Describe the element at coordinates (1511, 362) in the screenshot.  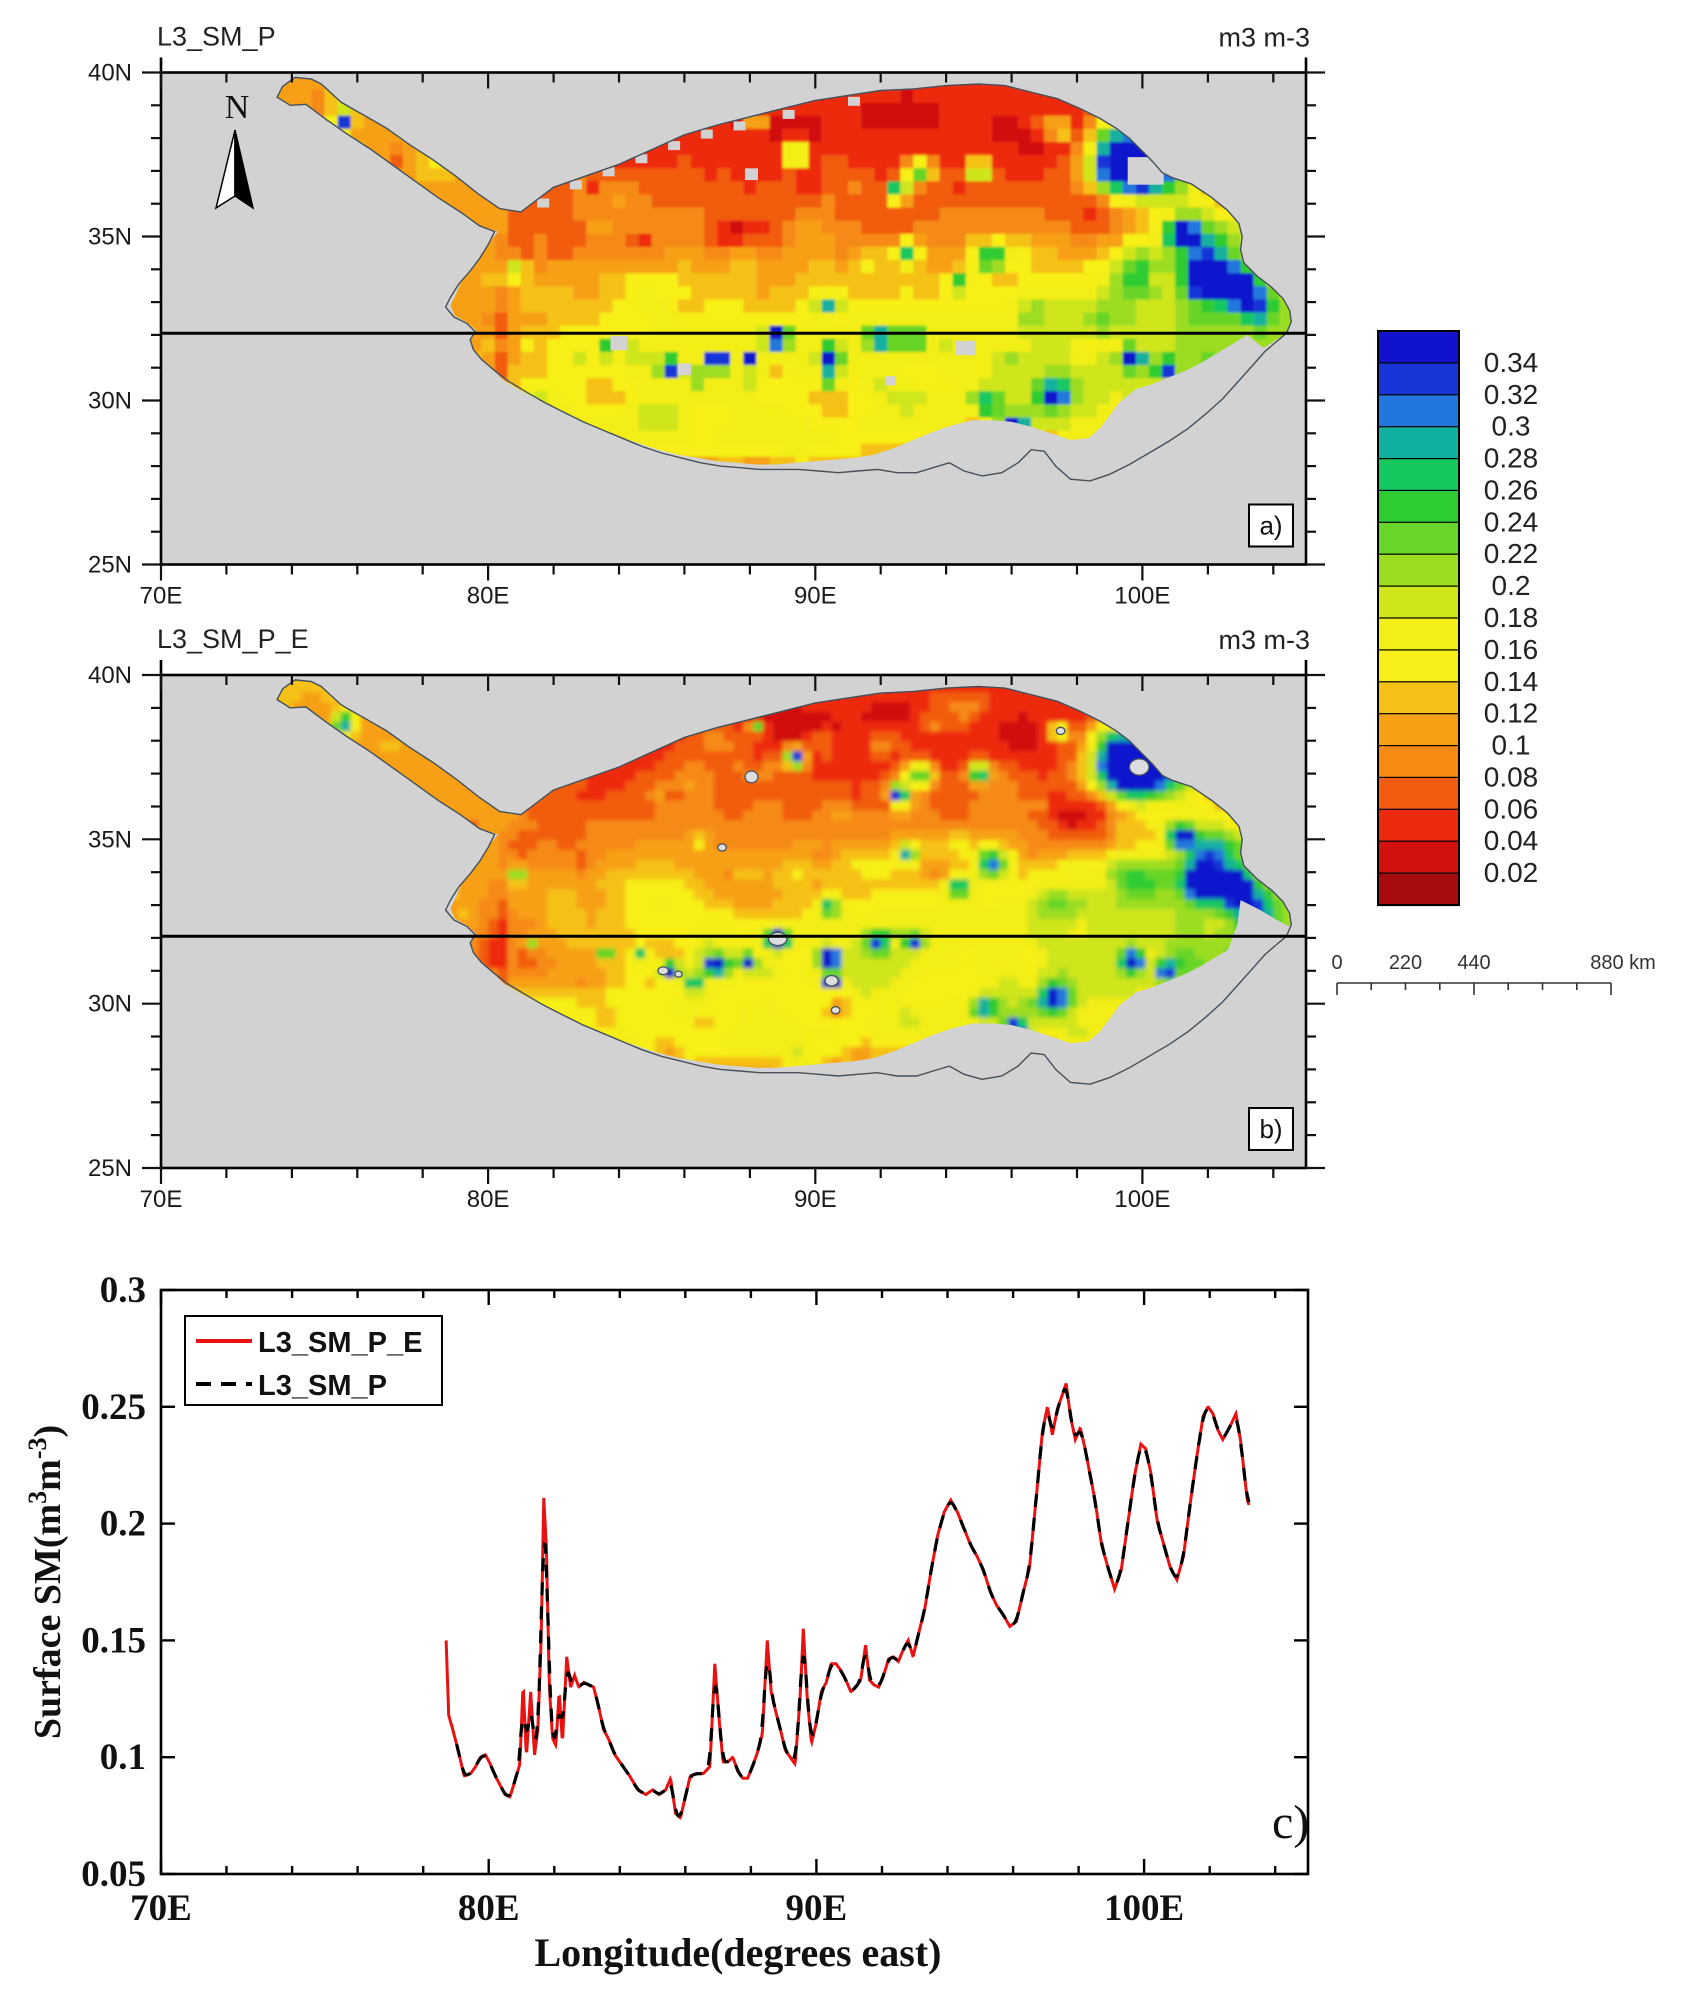
I see `svg-text: 0.34` at that location.